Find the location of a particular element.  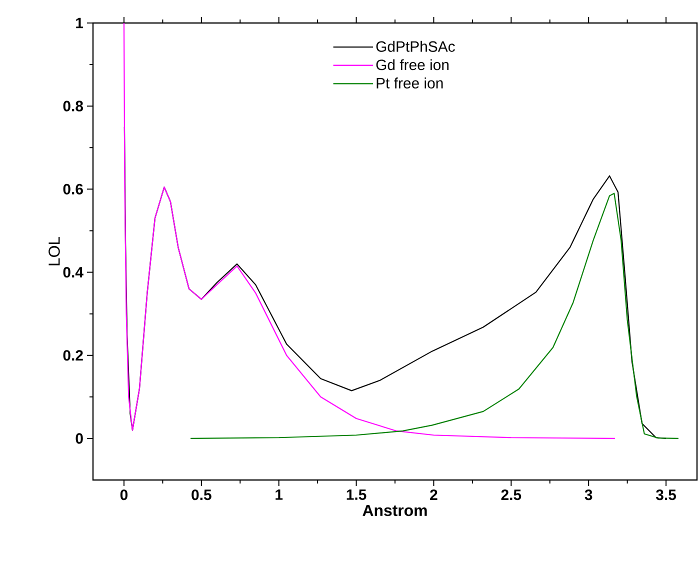

y-tick-label: 0.8 is located at coordinates (73, 106).